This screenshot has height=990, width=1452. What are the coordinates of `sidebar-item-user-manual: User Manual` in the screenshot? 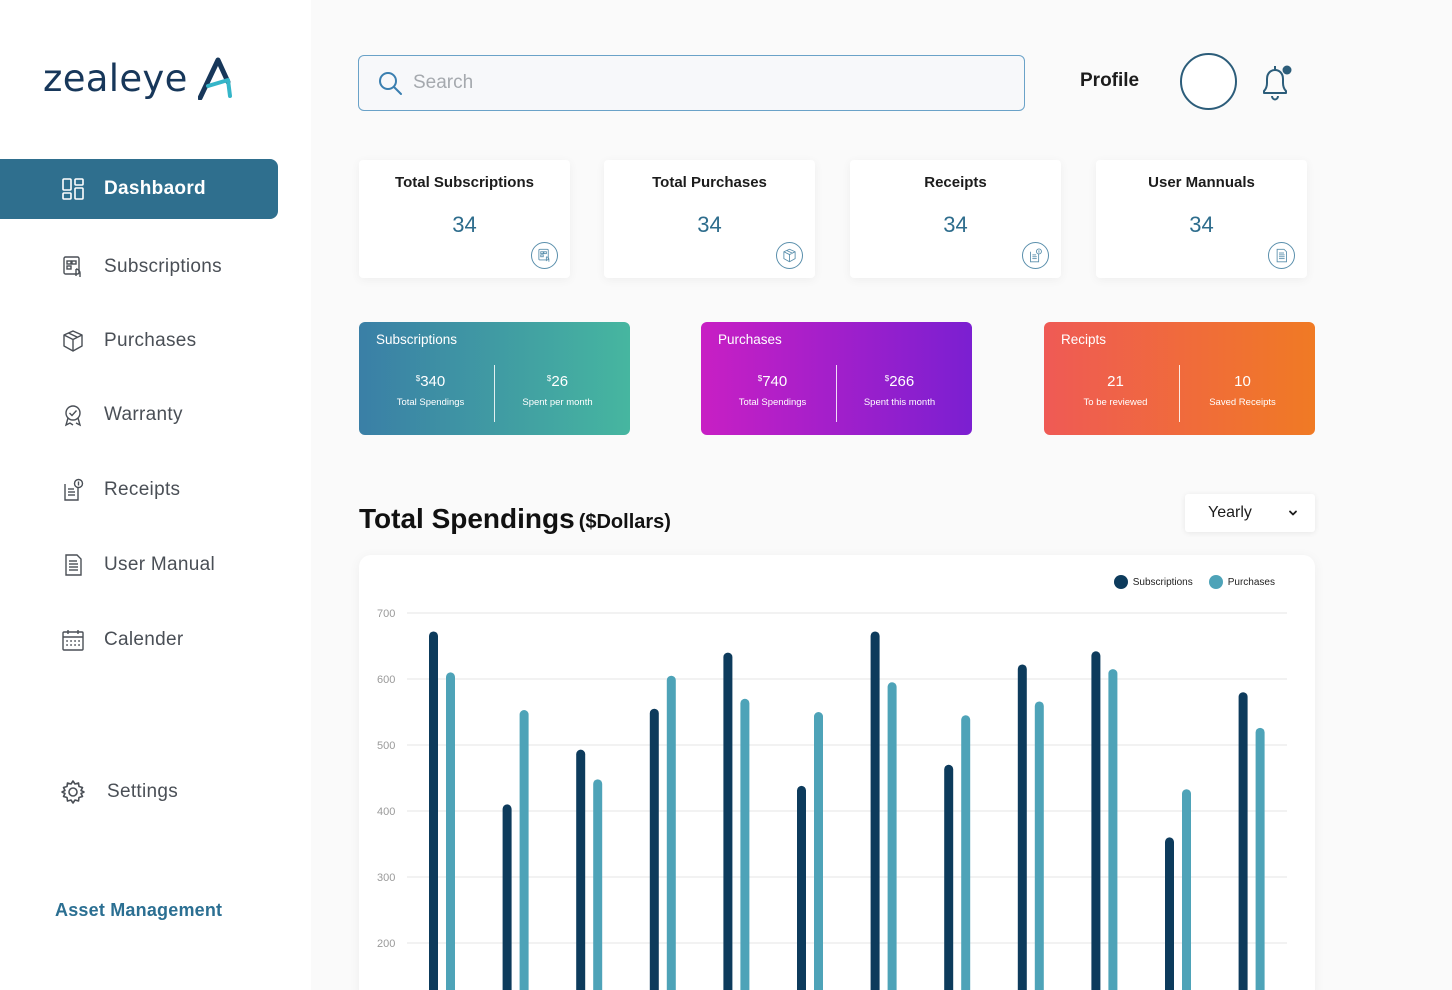 It's located at (139, 565).